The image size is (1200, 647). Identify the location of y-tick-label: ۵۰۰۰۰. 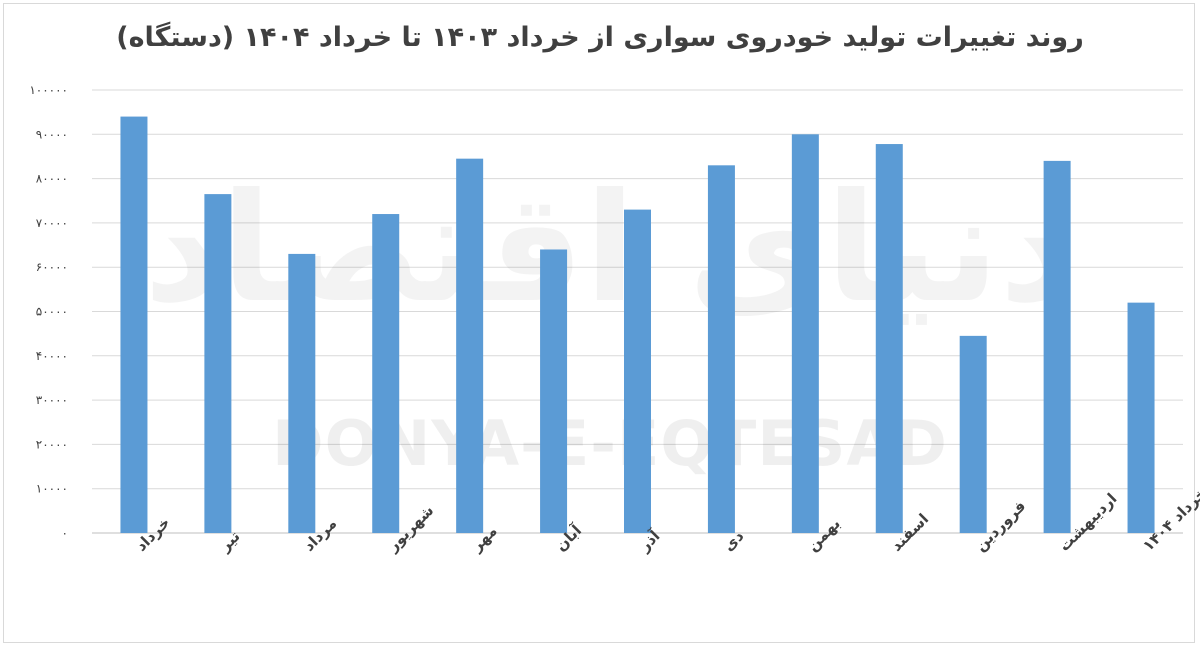
(52, 312).